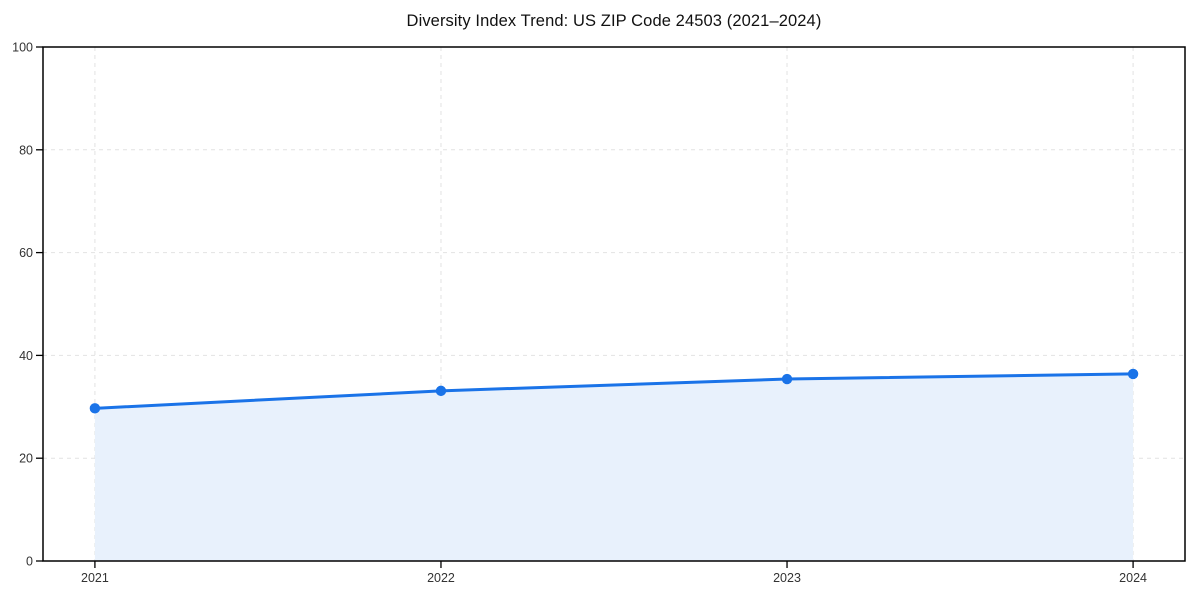  Describe the element at coordinates (787, 578) in the screenshot. I see `x-tick-label: 2023` at that location.